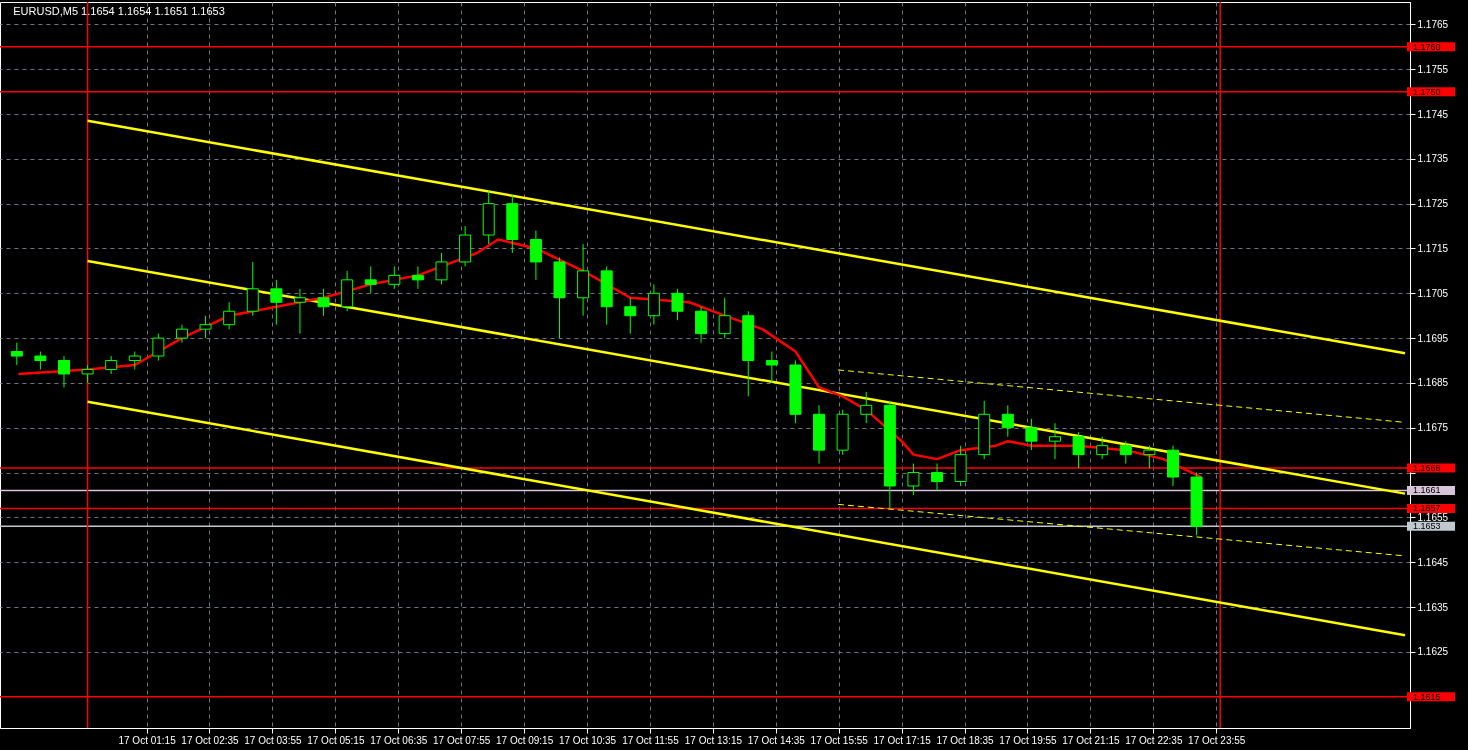 Image resolution: width=1468 pixels, height=750 pixels. Describe the element at coordinates (1433, 114) in the screenshot. I see `y-tick-label: 1.1745` at that location.